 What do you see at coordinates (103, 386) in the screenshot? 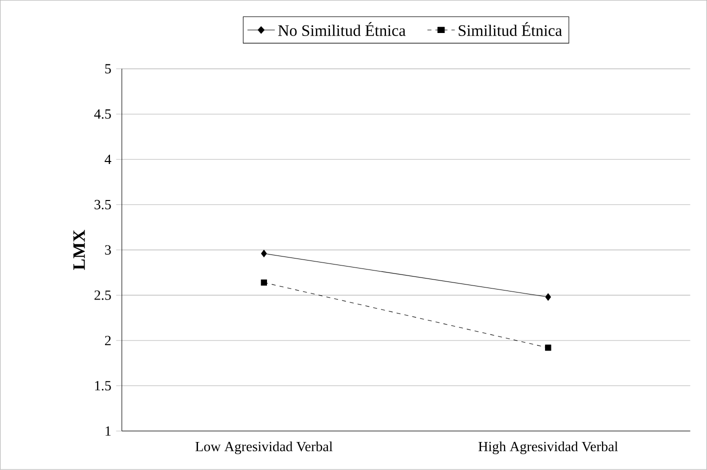
I see `y-tick-label: 1.5` at bounding box center [103, 386].